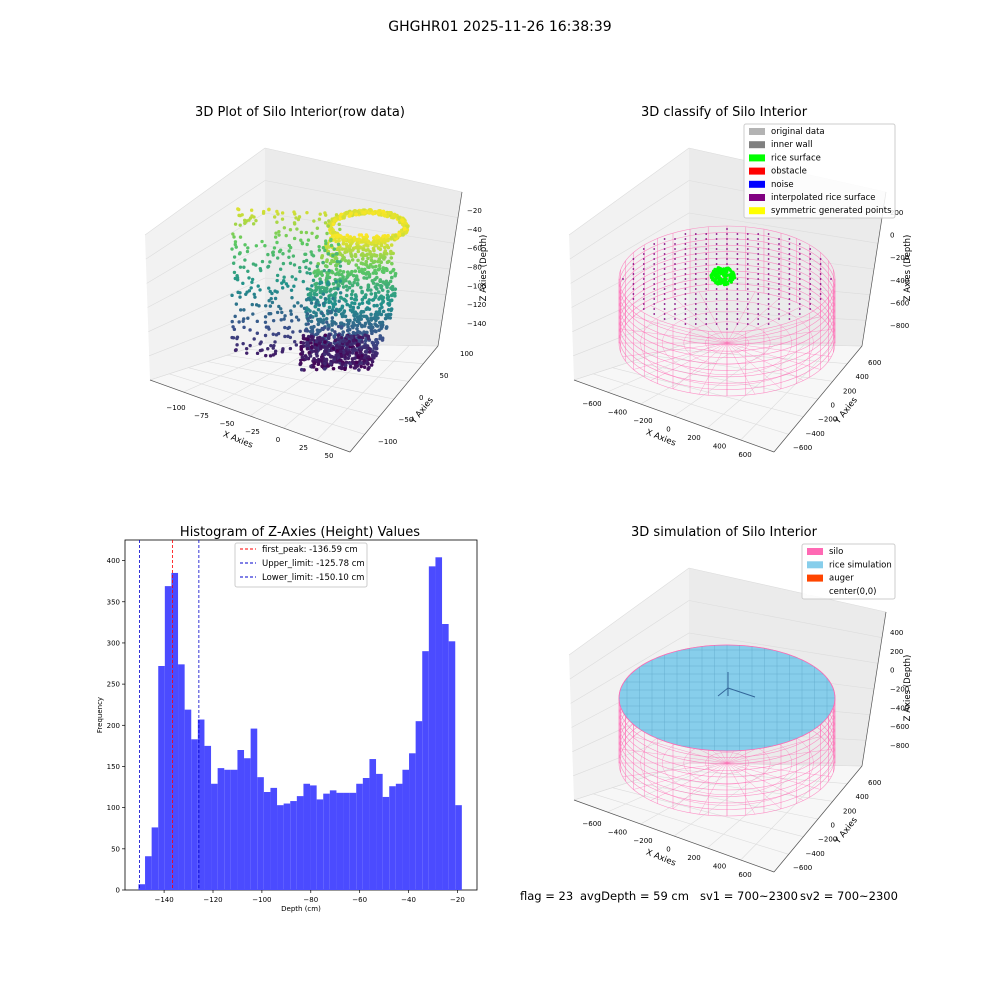 This screenshot has width=1000, height=1000. I want to click on simulation-z-tick: −800, so click(899, 746).